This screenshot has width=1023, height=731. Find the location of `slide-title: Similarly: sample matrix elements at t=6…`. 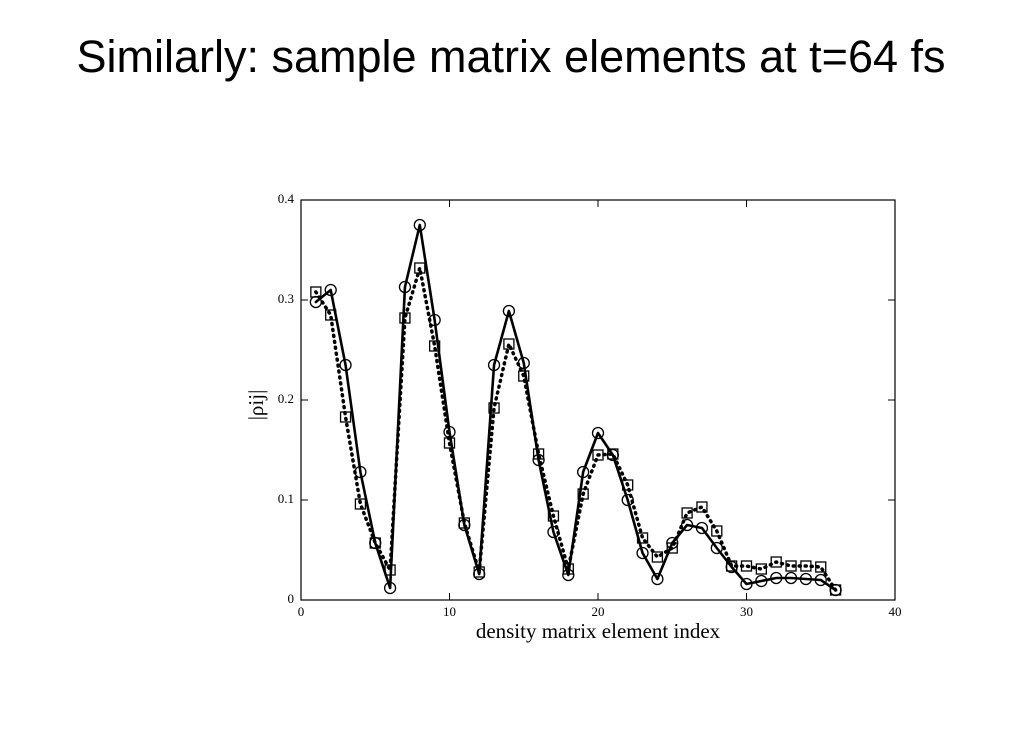

slide-title: Similarly: sample matrix elements at t=6… is located at coordinates (511, 56).